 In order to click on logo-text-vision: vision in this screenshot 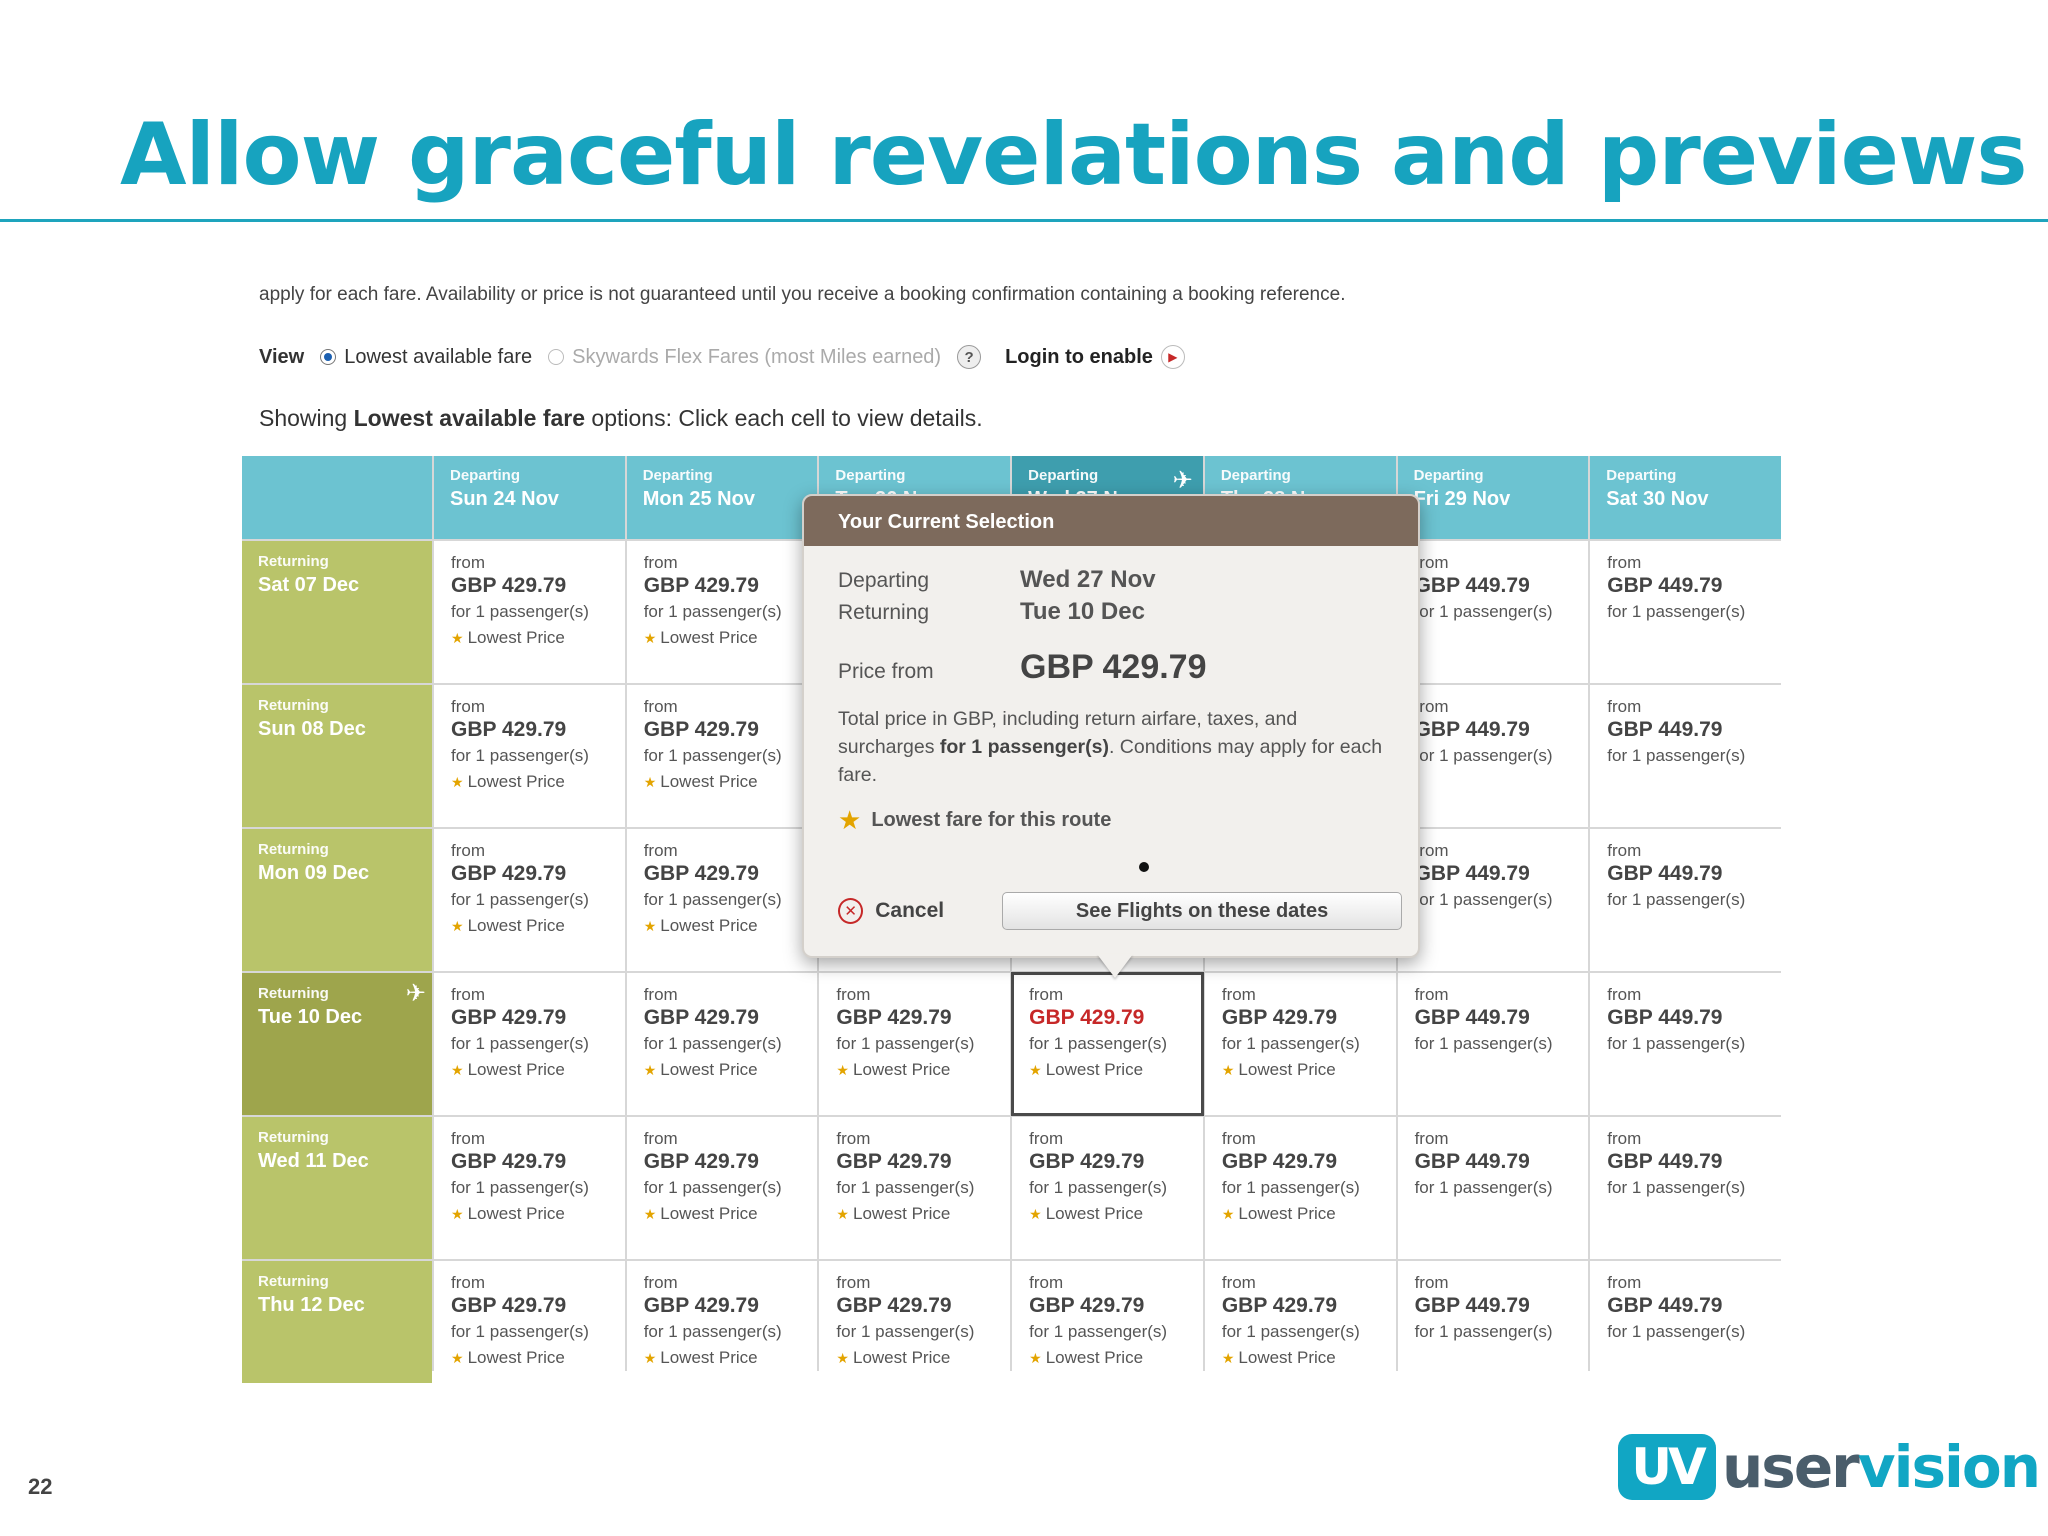, I will do `click(1949, 1467)`.